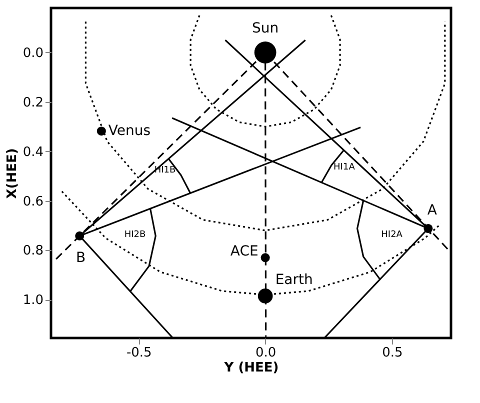 The image size is (480, 403). Describe the element at coordinates (33, 300) in the screenshot. I see `y-tick-label: 1.0` at that location.